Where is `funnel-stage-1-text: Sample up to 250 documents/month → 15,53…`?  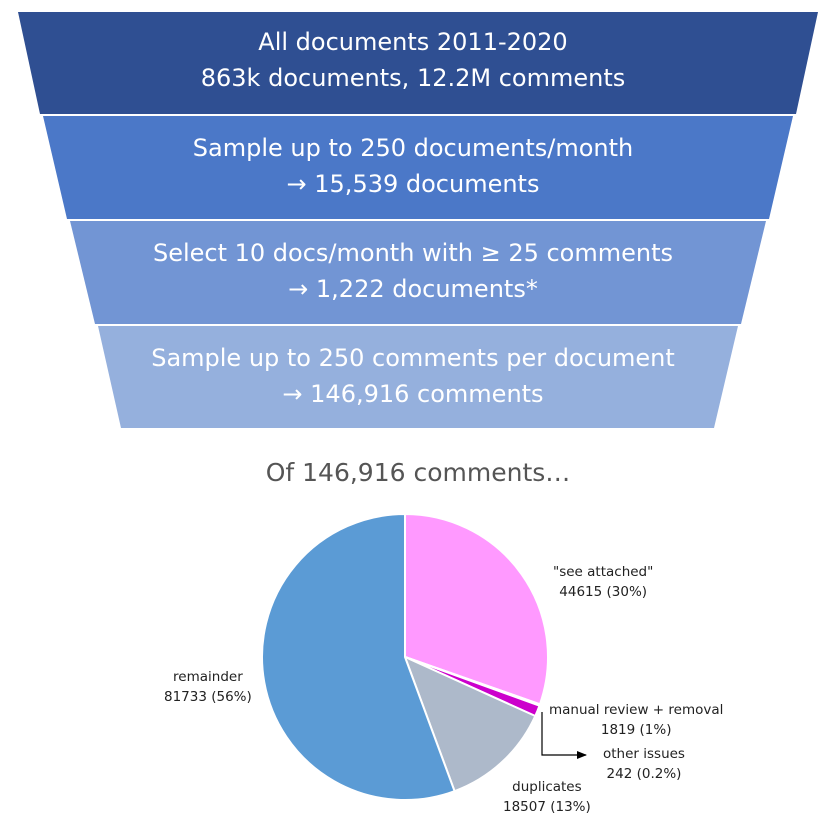
funnel-stage-1-text: Sample up to 250 documents/month → 15,53… is located at coordinates (413, 166).